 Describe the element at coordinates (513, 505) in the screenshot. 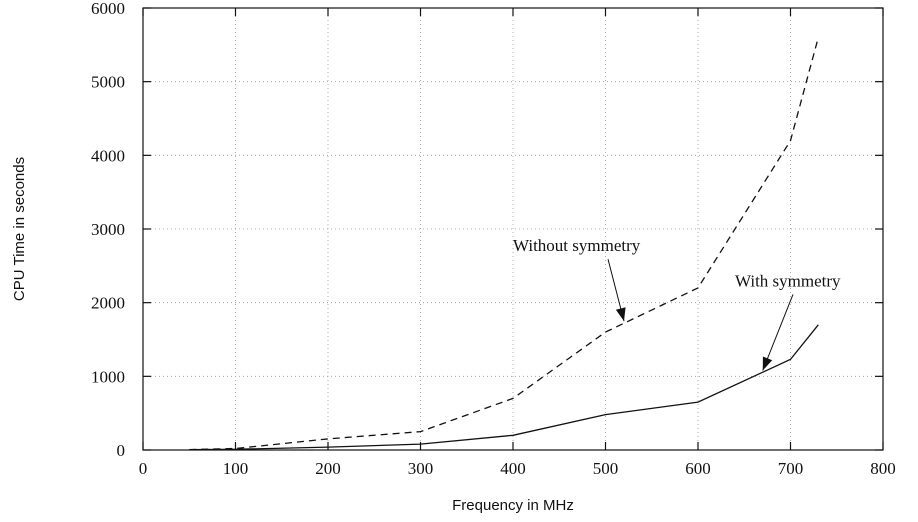

I see `x-axis-label: Frequency in MHz` at that location.